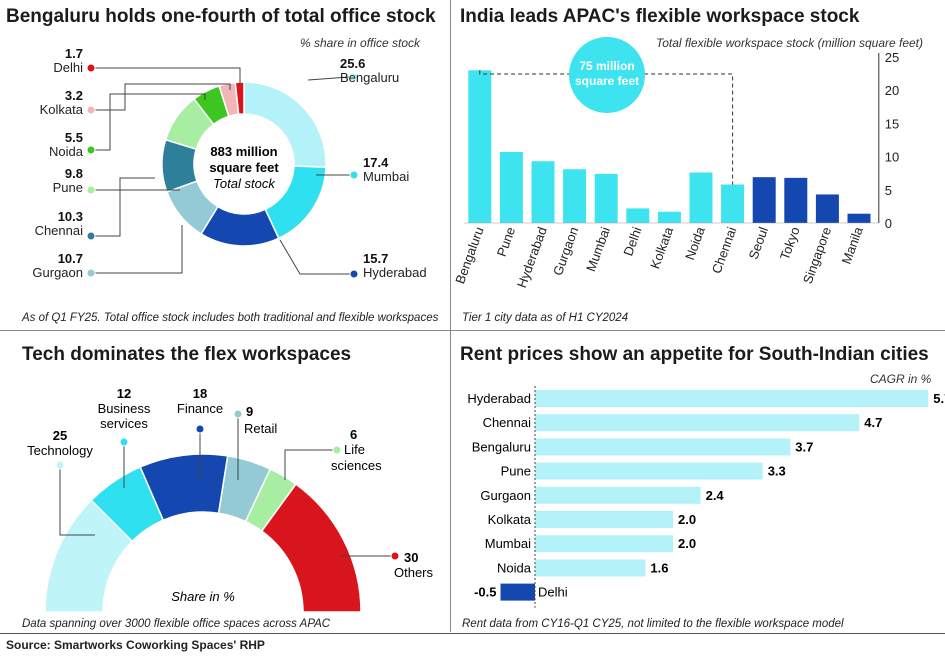 The image size is (945, 657). What do you see at coordinates (314, 257) in the screenshot?
I see `connector-hyderabad` at bounding box center [314, 257].